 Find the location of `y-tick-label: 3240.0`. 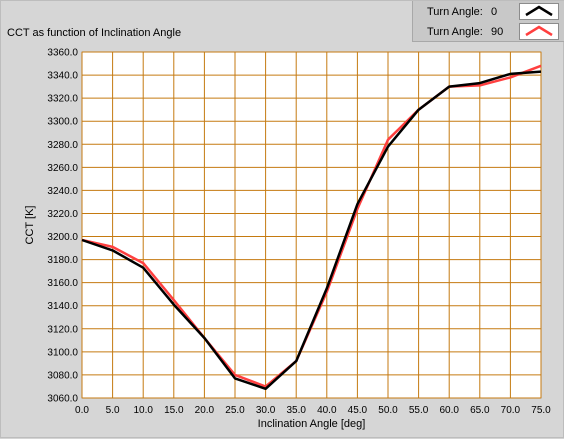

y-tick-label: 3240.0 is located at coordinates (62, 191).